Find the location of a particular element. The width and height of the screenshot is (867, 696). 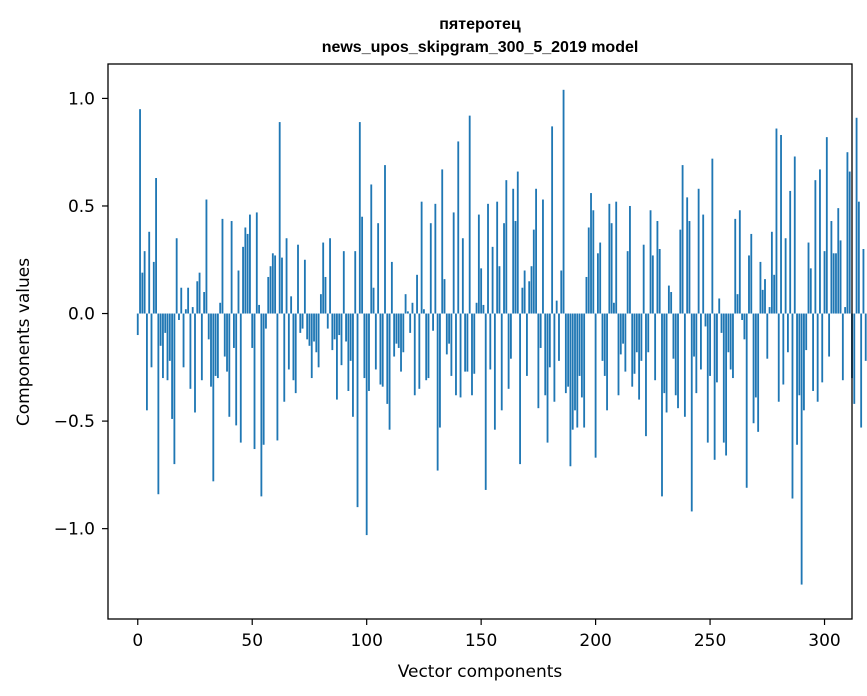

x-tick-label: 200 is located at coordinates (595, 641).